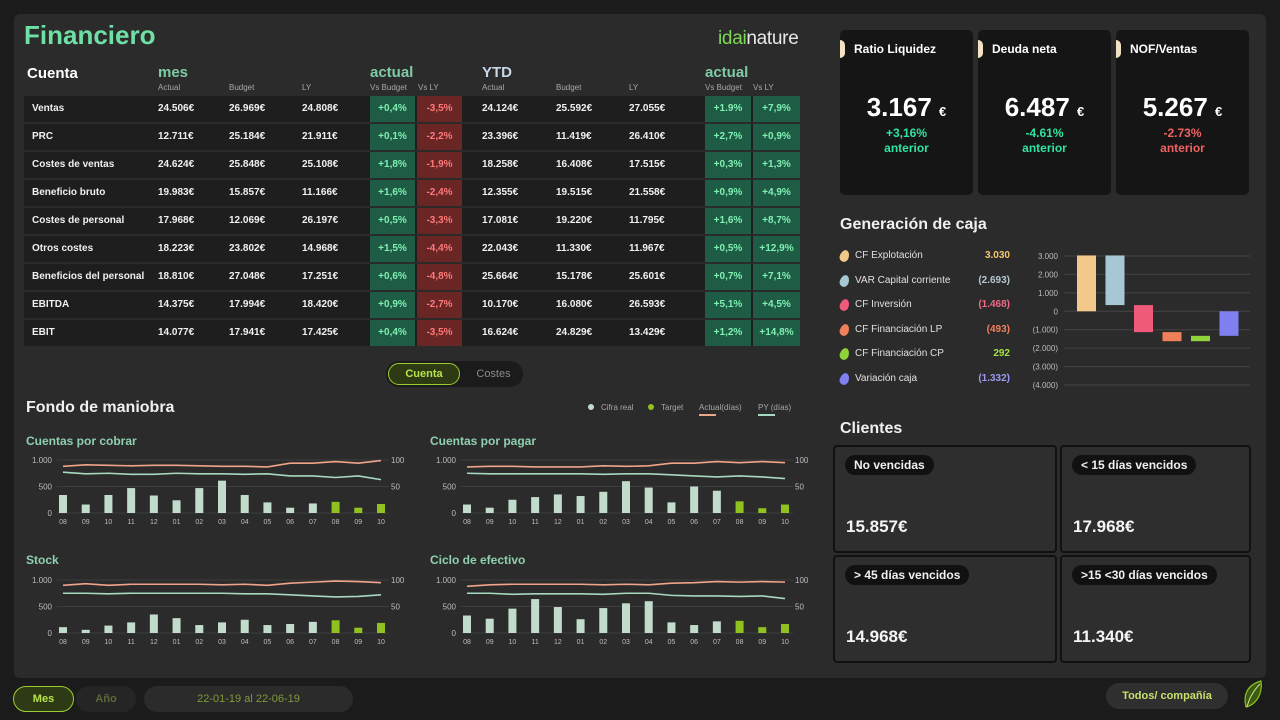 The height and width of the screenshot is (720, 1280). Describe the element at coordinates (997, 255) in the screenshot. I see `caja-item-value: 3.030` at that location.